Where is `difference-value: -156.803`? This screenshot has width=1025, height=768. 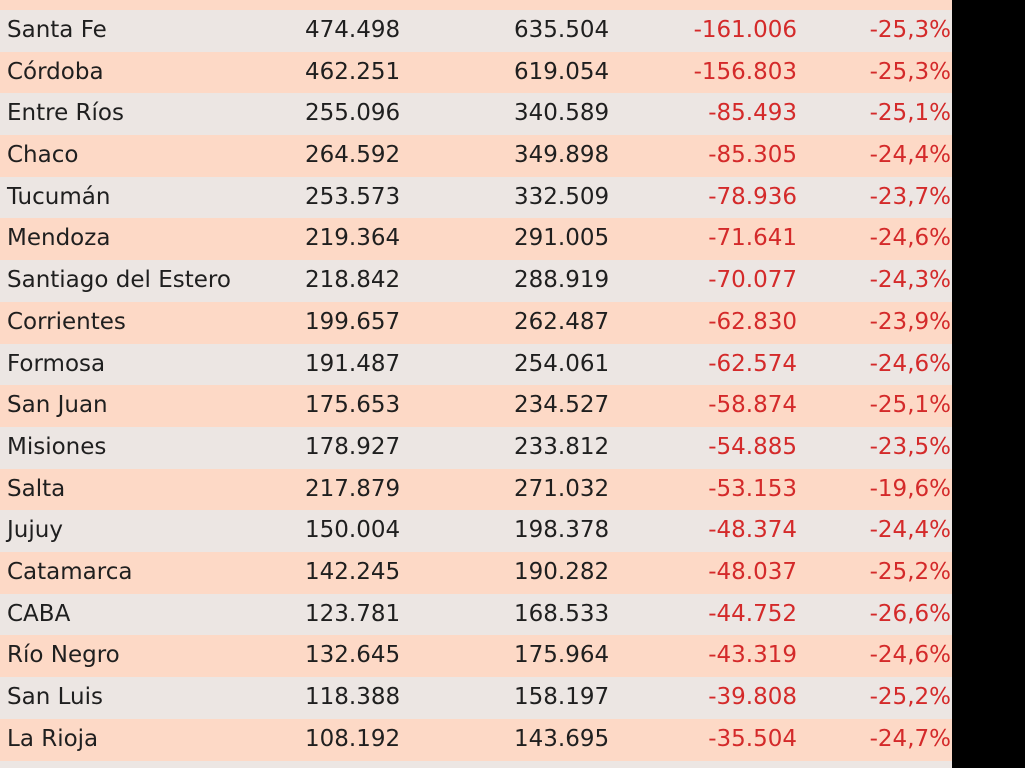 difference-value: -156.803 is located at coordinates (745, 71).